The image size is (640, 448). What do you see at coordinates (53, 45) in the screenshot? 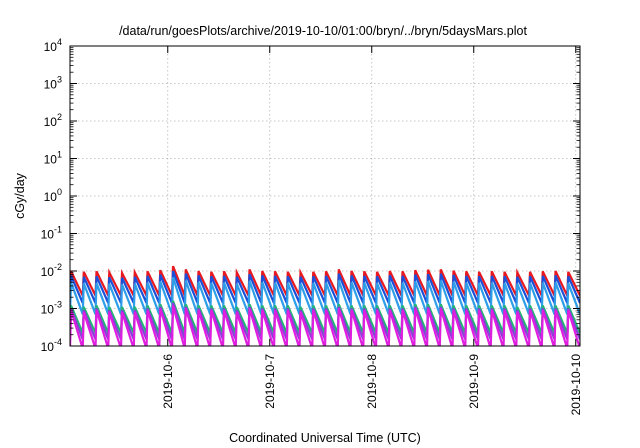
I see `y-tick-label: 10⁴` at bounding box center [53, 45].